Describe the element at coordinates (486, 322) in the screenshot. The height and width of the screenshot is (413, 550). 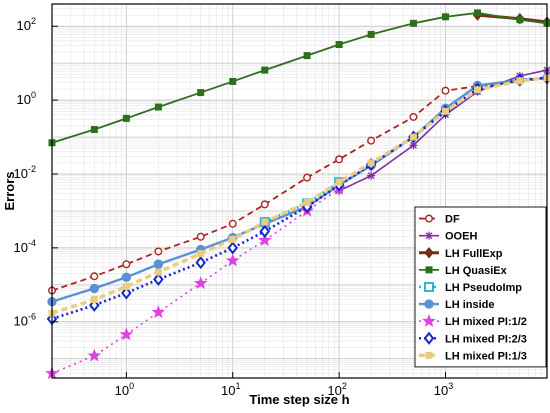
I see `legend-label: LH mixed PI:1/2` at that location.